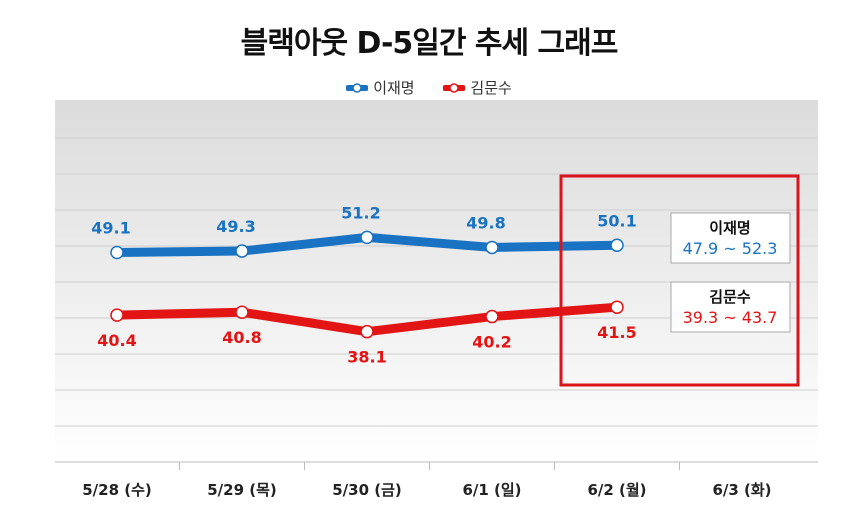 This screenshot has width=858, height=528. Describe the element at coordinates (741, 490) in the screenshot. I see `x-tick-label: 6/3 (화)` at that location.